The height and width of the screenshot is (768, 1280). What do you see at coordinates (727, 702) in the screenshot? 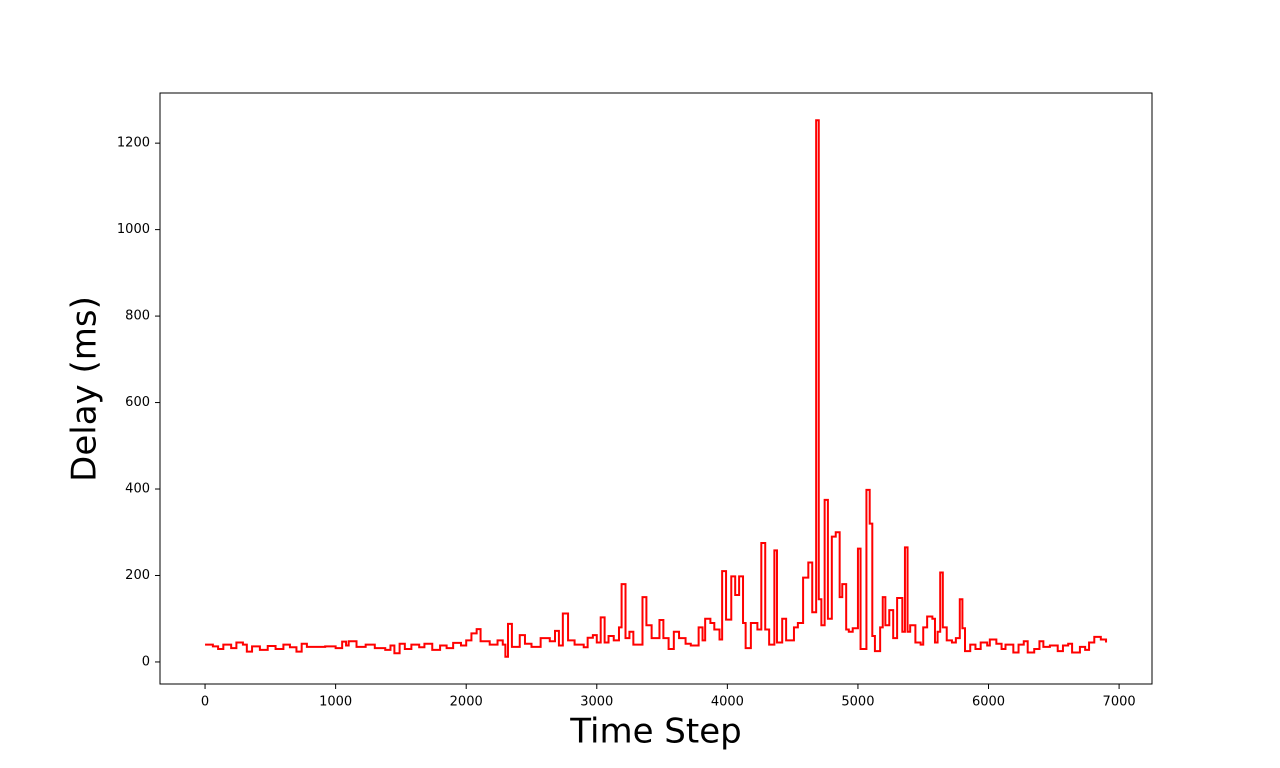
I see `x-tick-label: 4000` at bounding box center [727, 702].